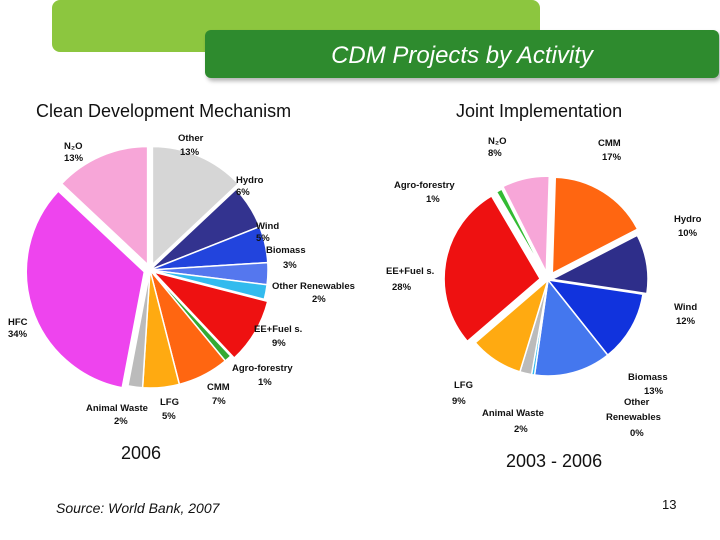 The height and width of the screenshot is (540, 720). What do you see at coordinates (688, 233) in the screenshot?
I see `ji-value-hydro: 10%` at bounding box center [688, 233].